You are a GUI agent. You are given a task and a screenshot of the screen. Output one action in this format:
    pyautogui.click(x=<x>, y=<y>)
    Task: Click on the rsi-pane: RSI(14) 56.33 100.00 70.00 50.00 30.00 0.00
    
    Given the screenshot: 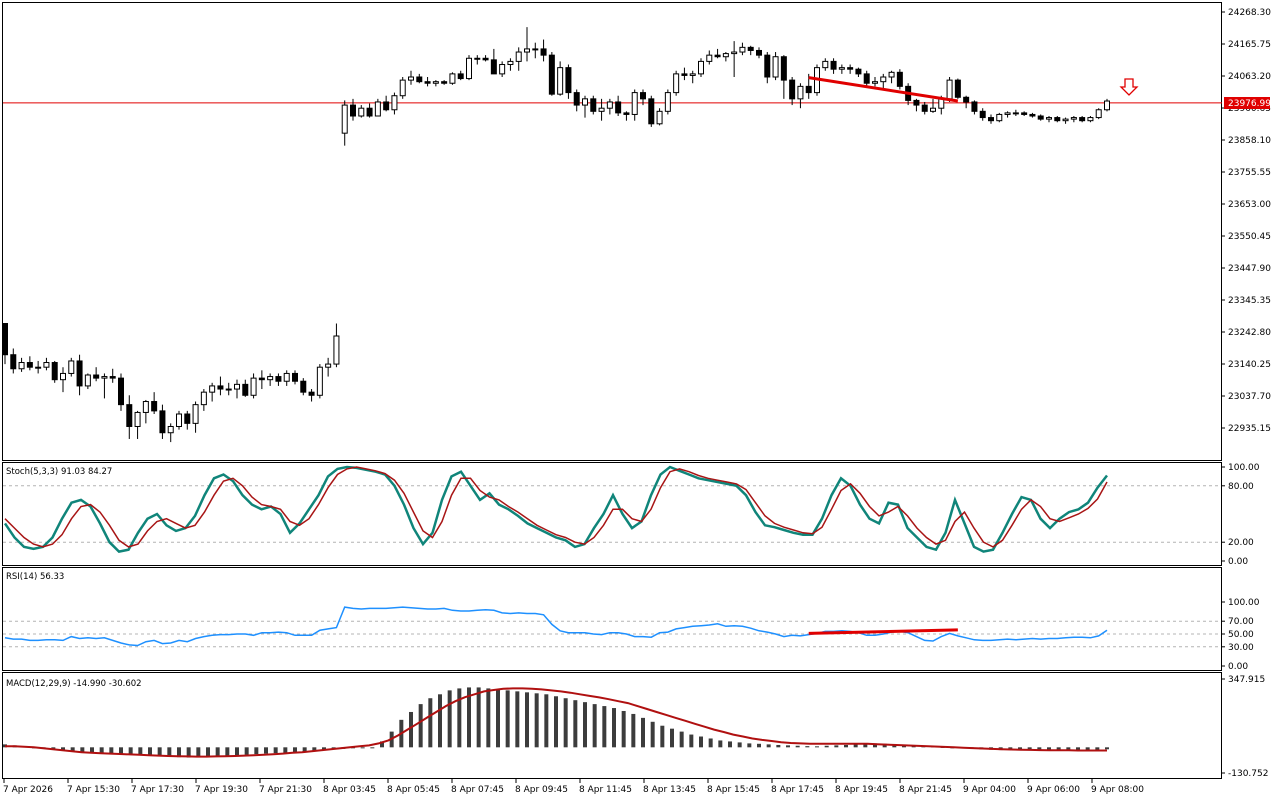 What is the action you would take?
    pyautogui.click(x=631, y=620)
    